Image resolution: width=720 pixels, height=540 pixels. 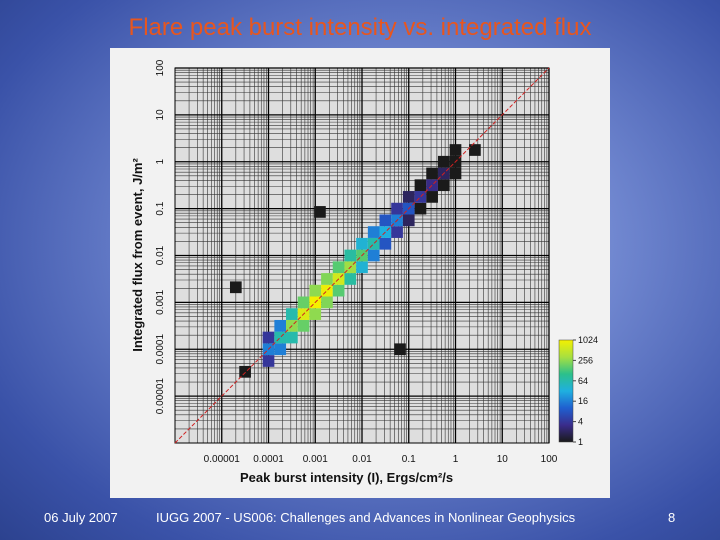 I want to click on x-tick-label: 0.0001, so click(x=268, y=459).